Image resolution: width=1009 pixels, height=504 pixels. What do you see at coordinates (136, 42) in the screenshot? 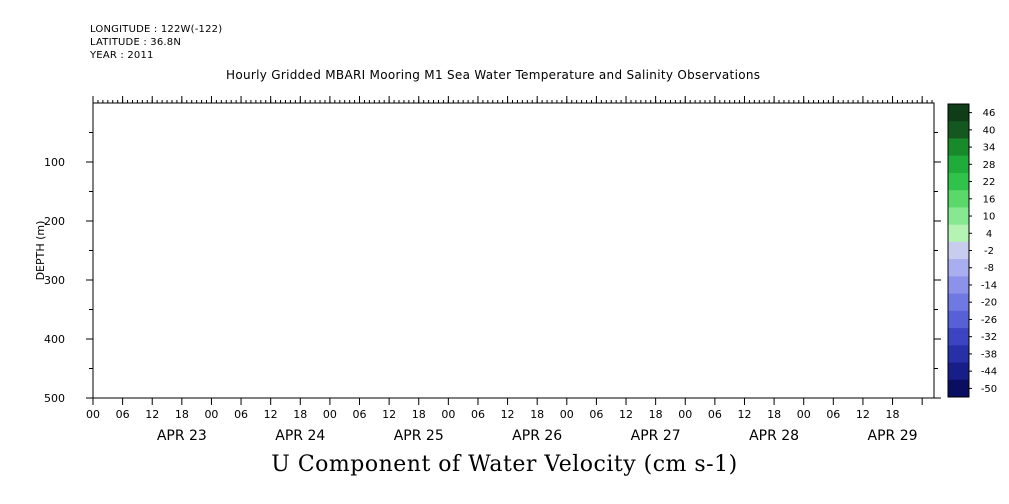
I see `latitude-label: LATITUDE : 36.8N` at bounding box center [136, 42].